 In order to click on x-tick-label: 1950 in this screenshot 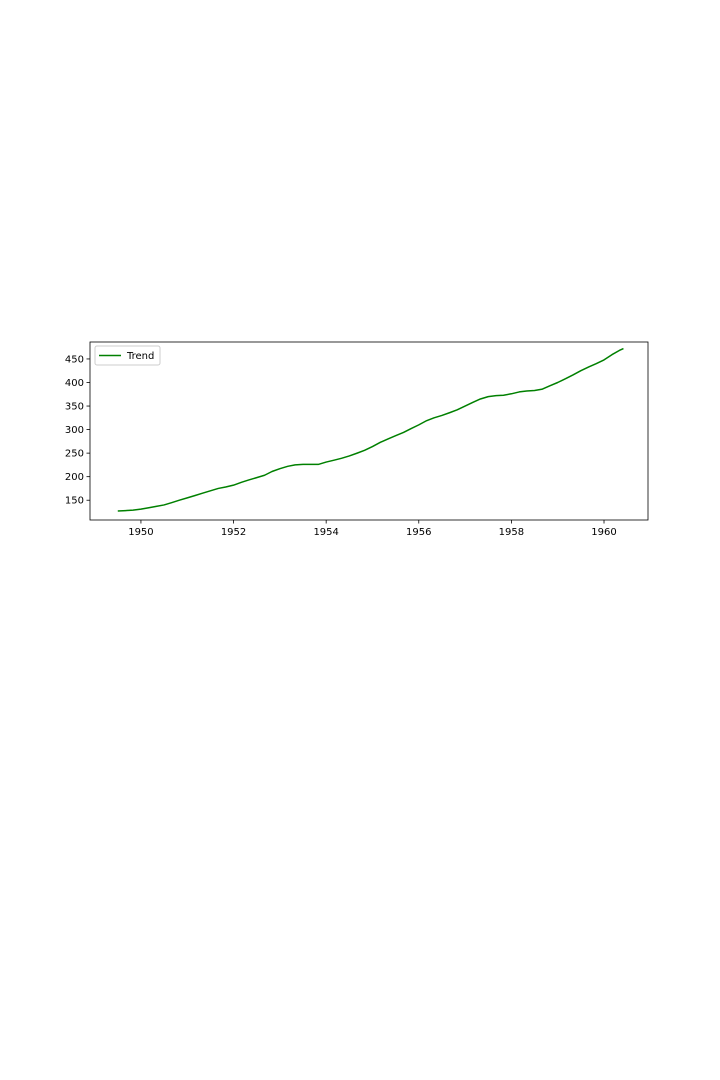, I will do `click(140, 532)`.